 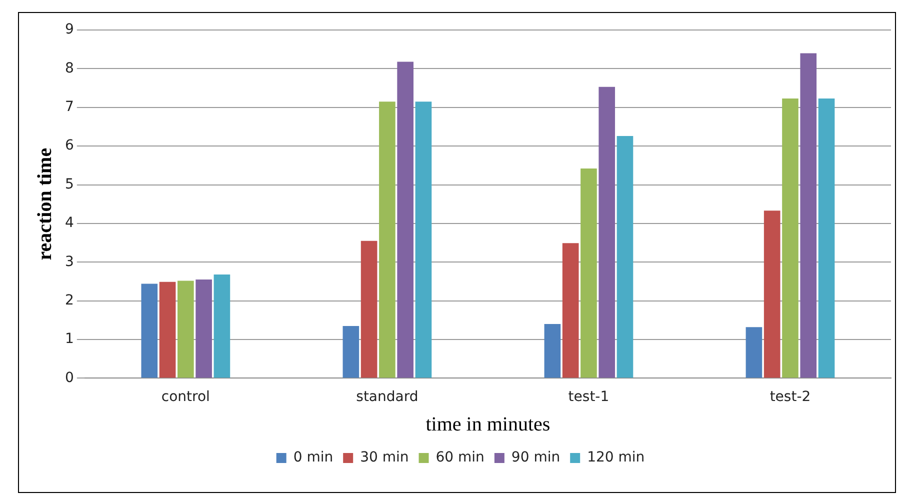 I want to click on legend-label: 120 min, so click(x=616, y=458).